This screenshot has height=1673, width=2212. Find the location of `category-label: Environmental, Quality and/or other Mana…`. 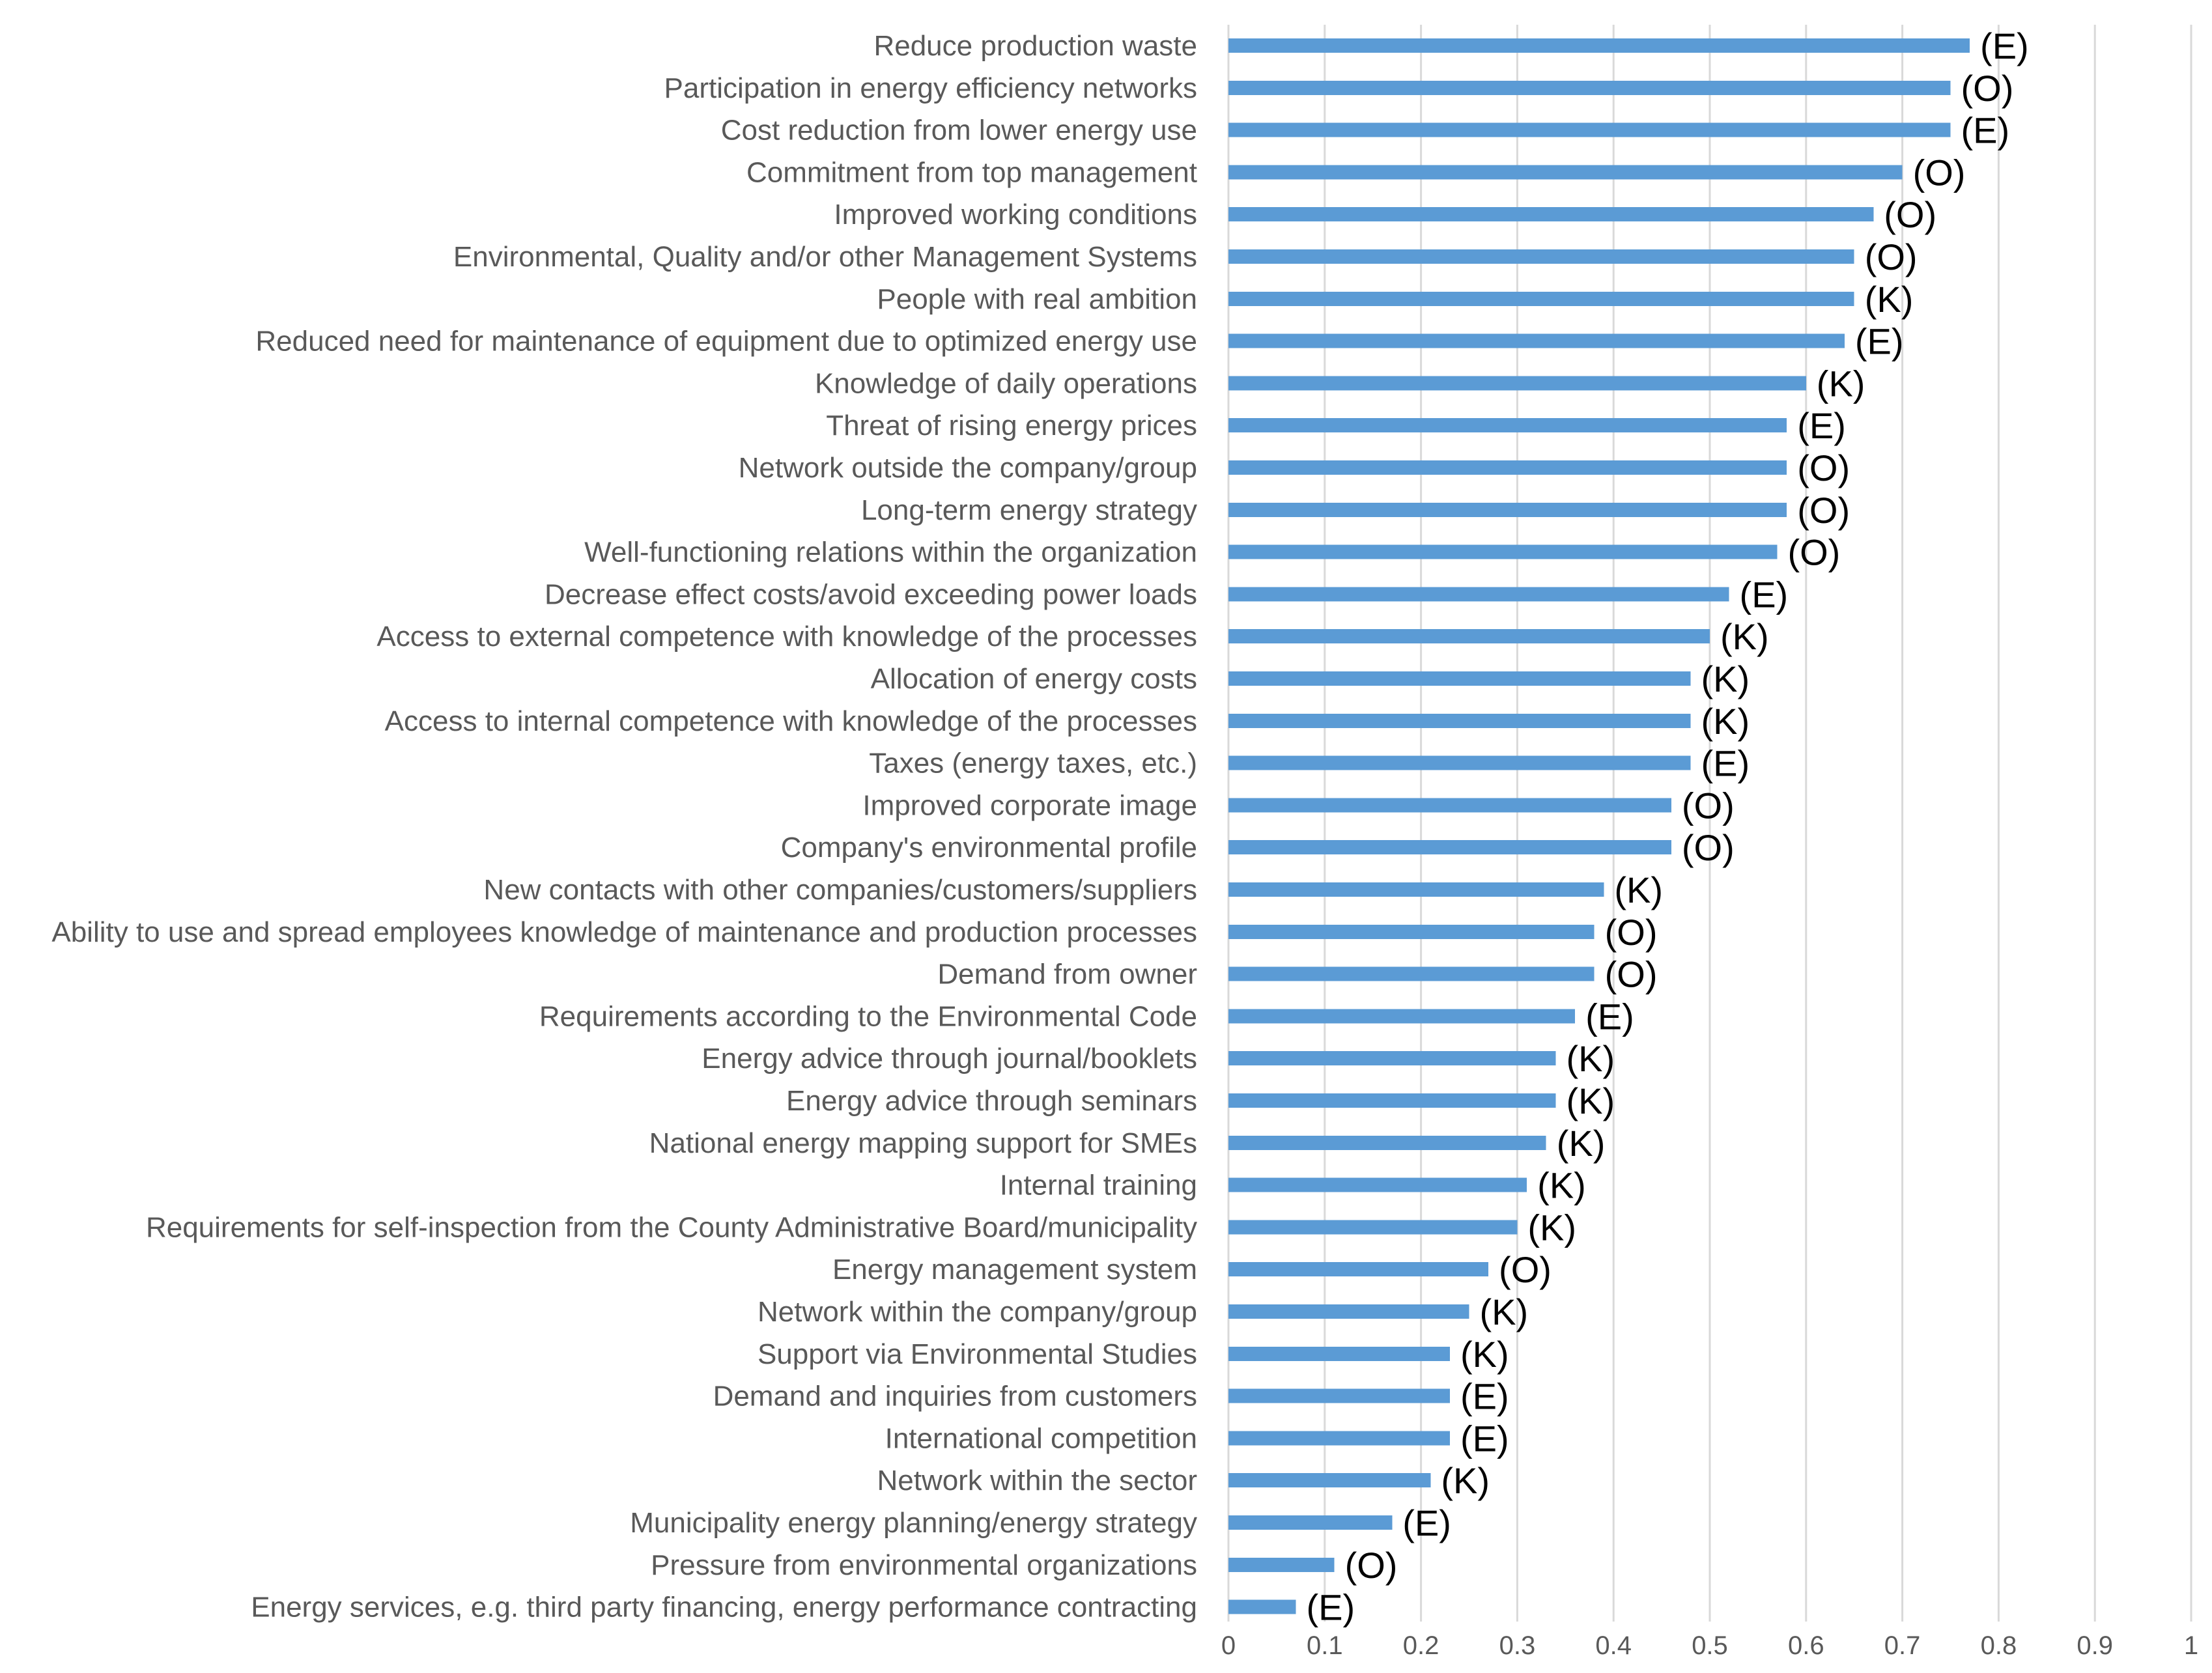

category-label: Environmental, Quality and/or other Mana… is located at coordinates (825, 257).